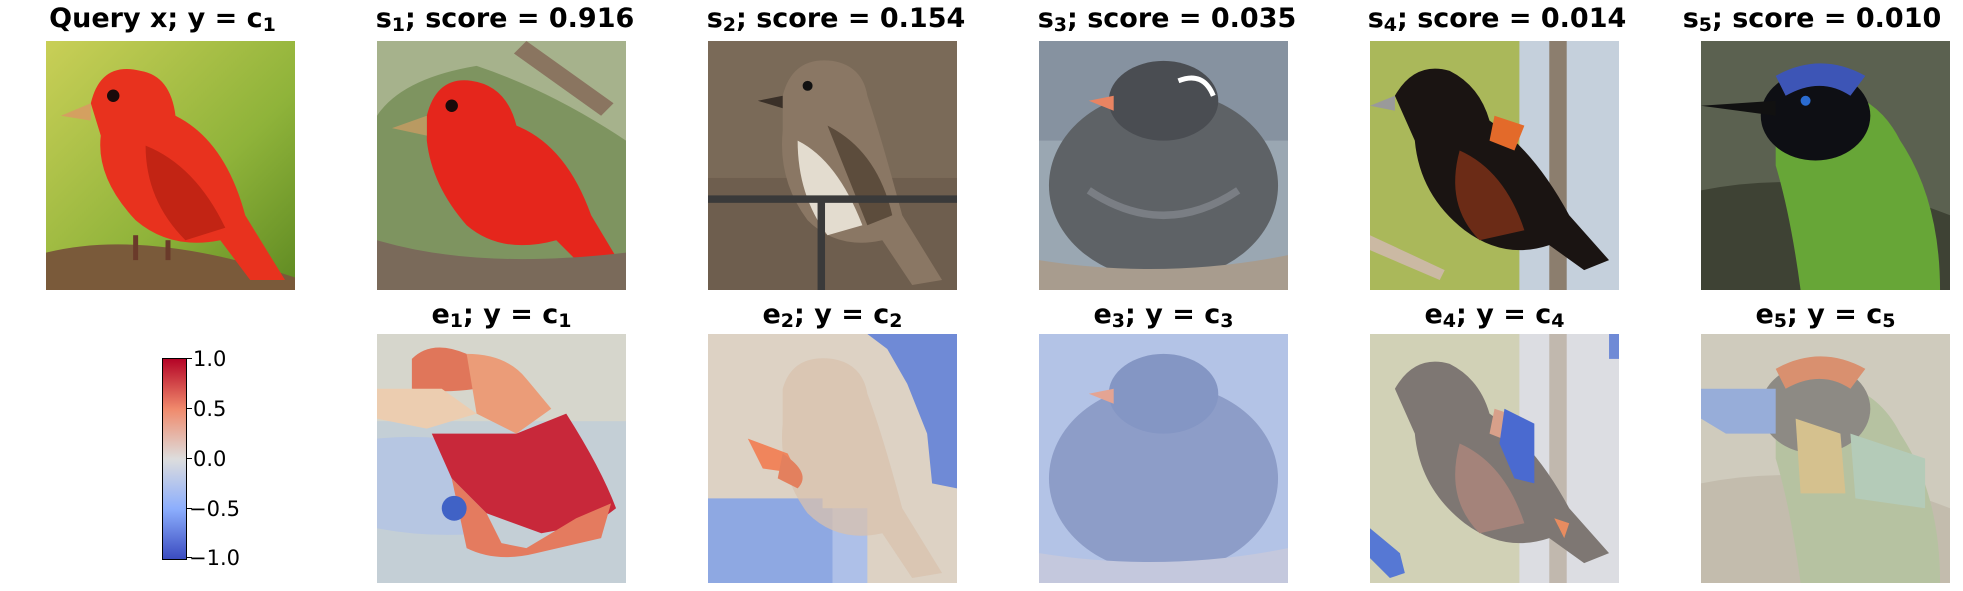  What do you see at coordinates (1163, 165) in the screenshot?
I see `s3-image` at bounding box center [1163, 165].